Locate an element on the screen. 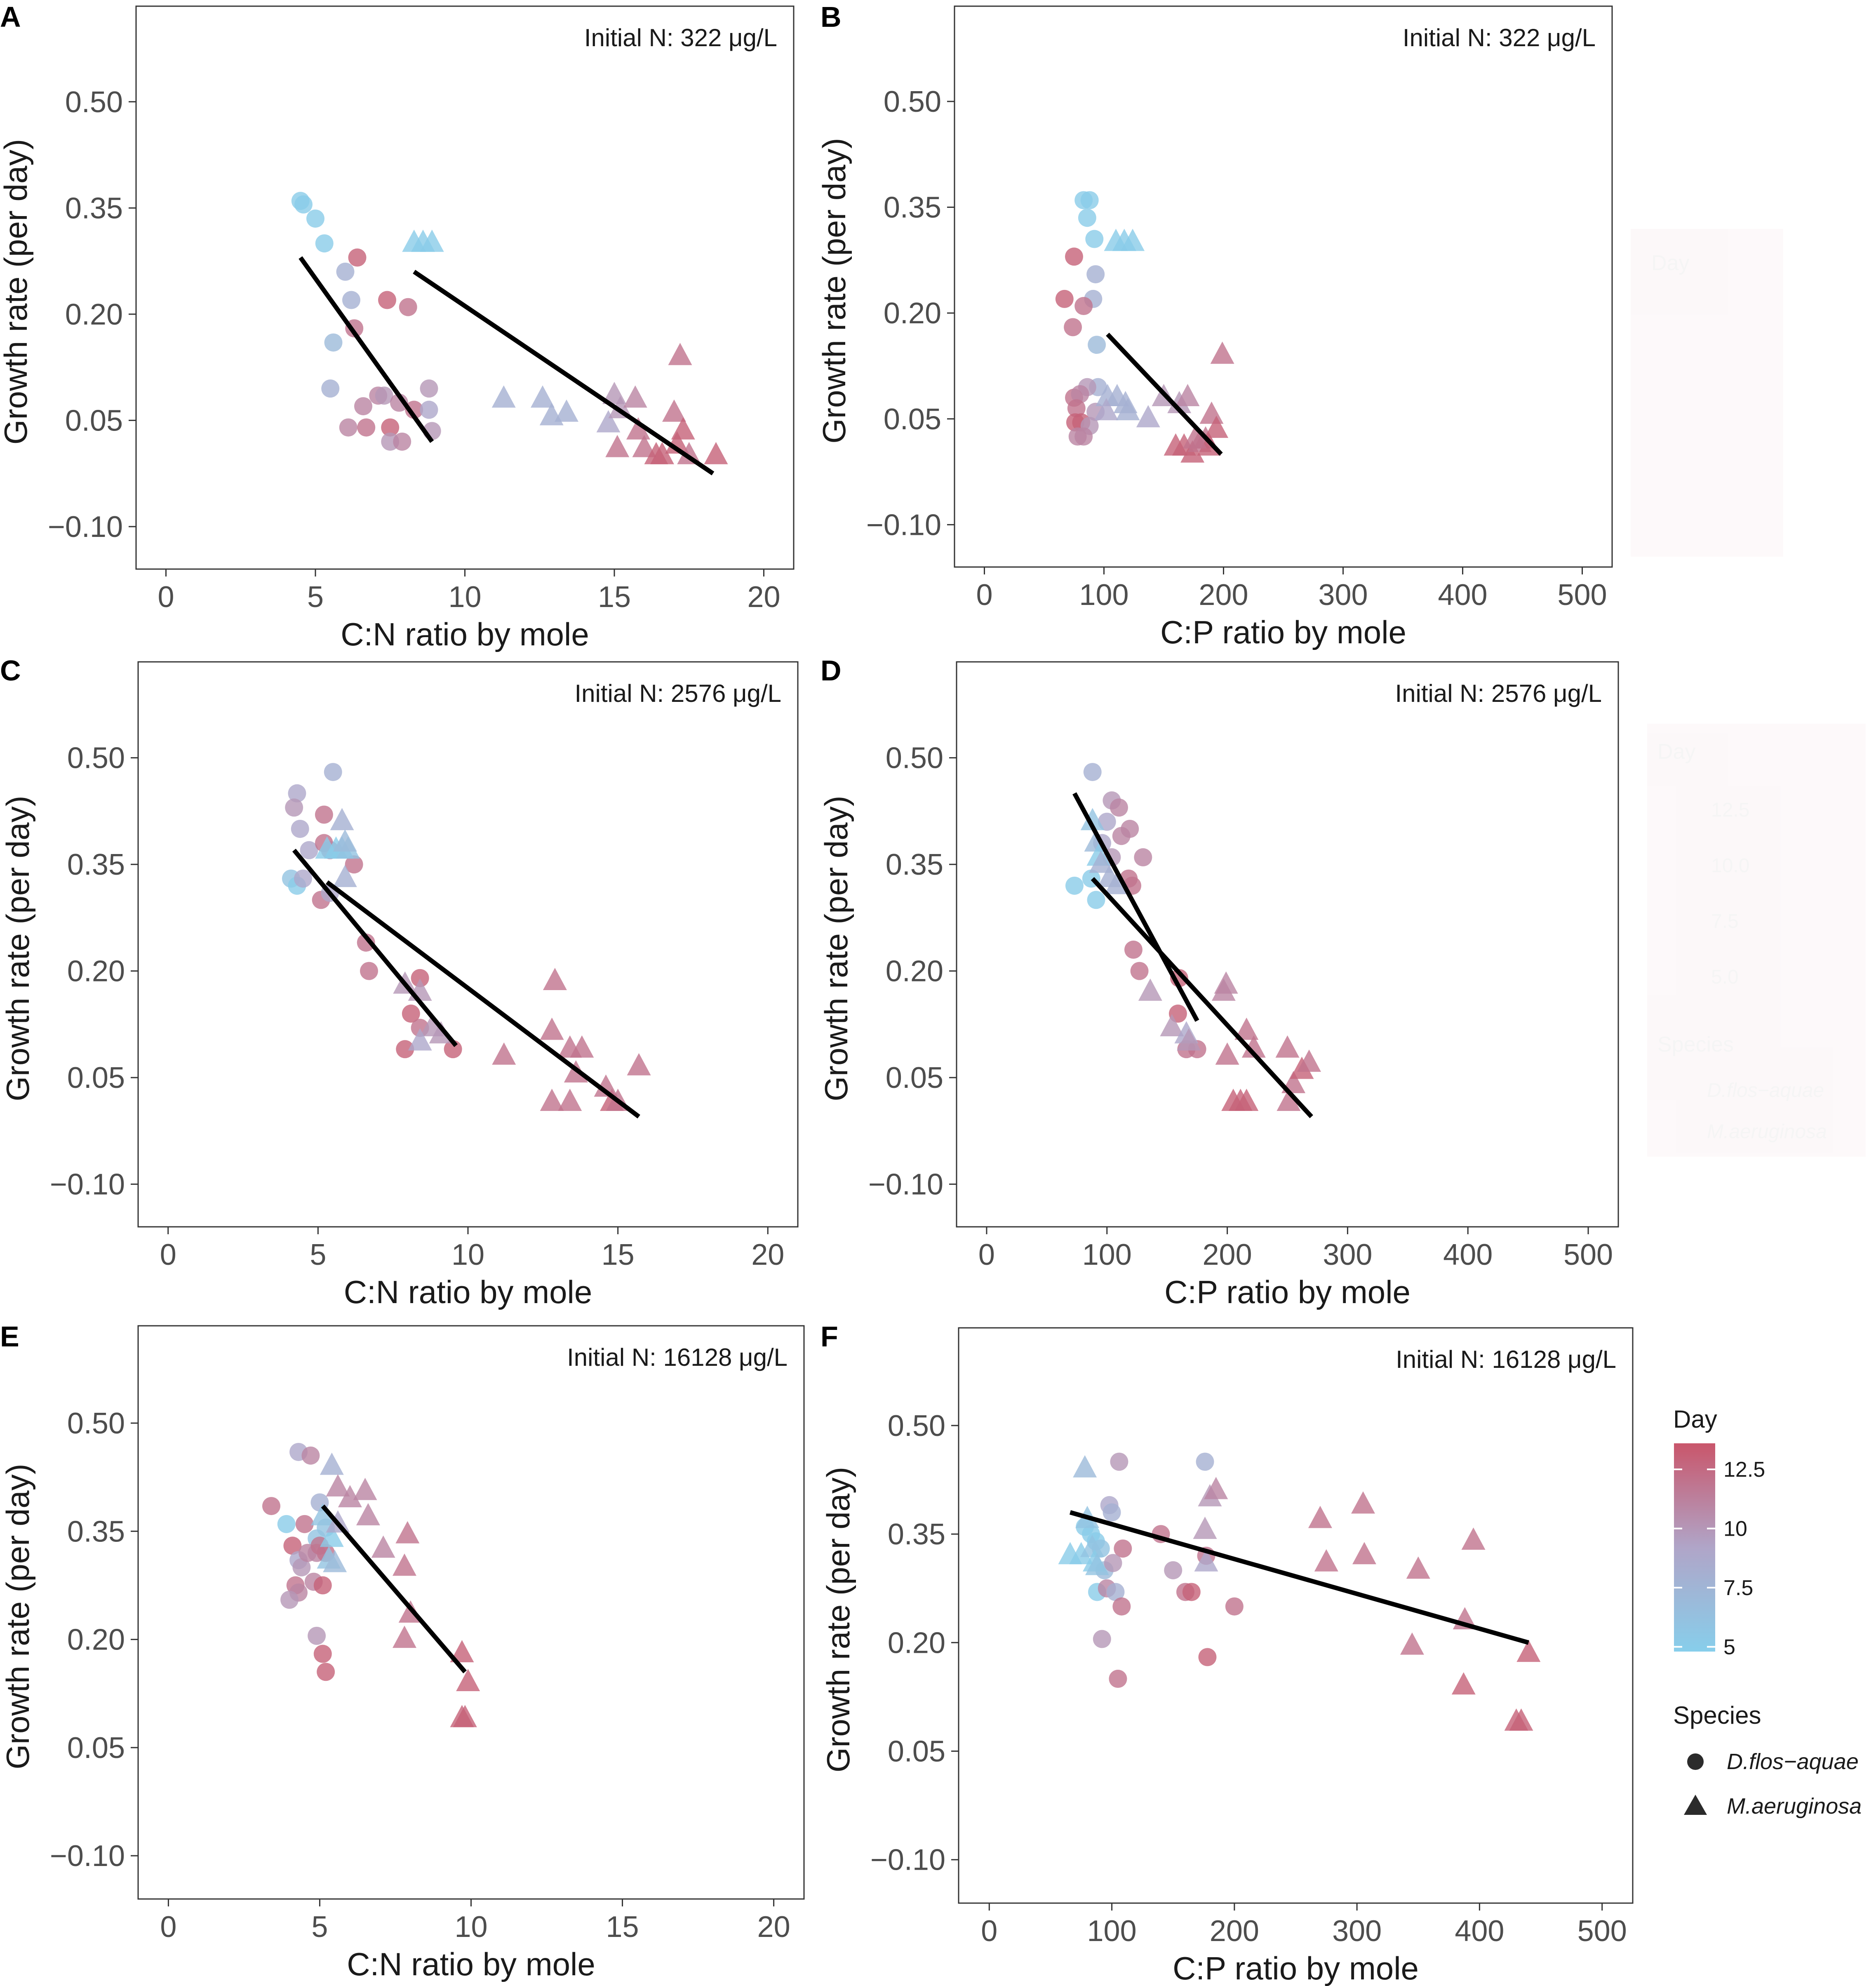 The width and height of the screenshot is (1876, 1986). panel-label: A is located at coordinates (10, 17).